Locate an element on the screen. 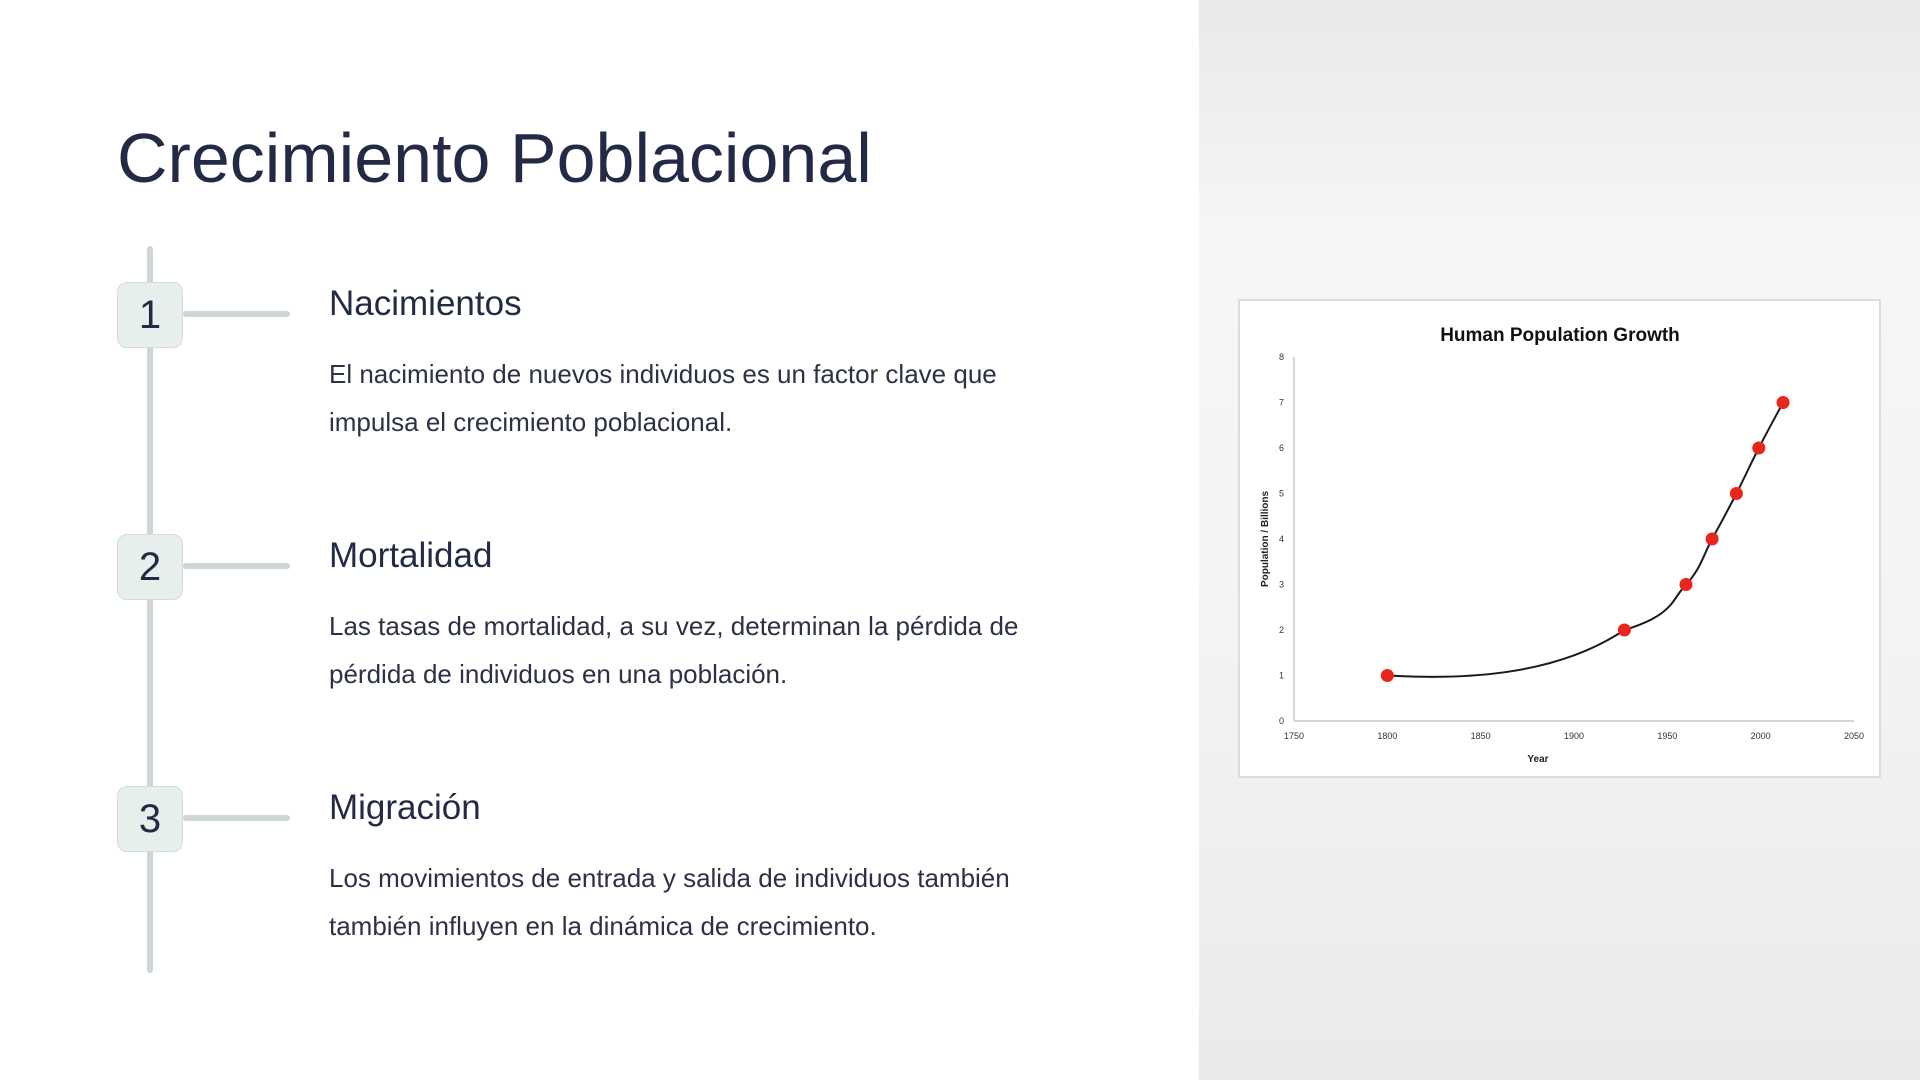 The width and height of the screenshot is (1920, 1080). x-tick-labels: 1750 1800 1850 1900 1950 2000 2050 is located at coordinates (1574, 736).